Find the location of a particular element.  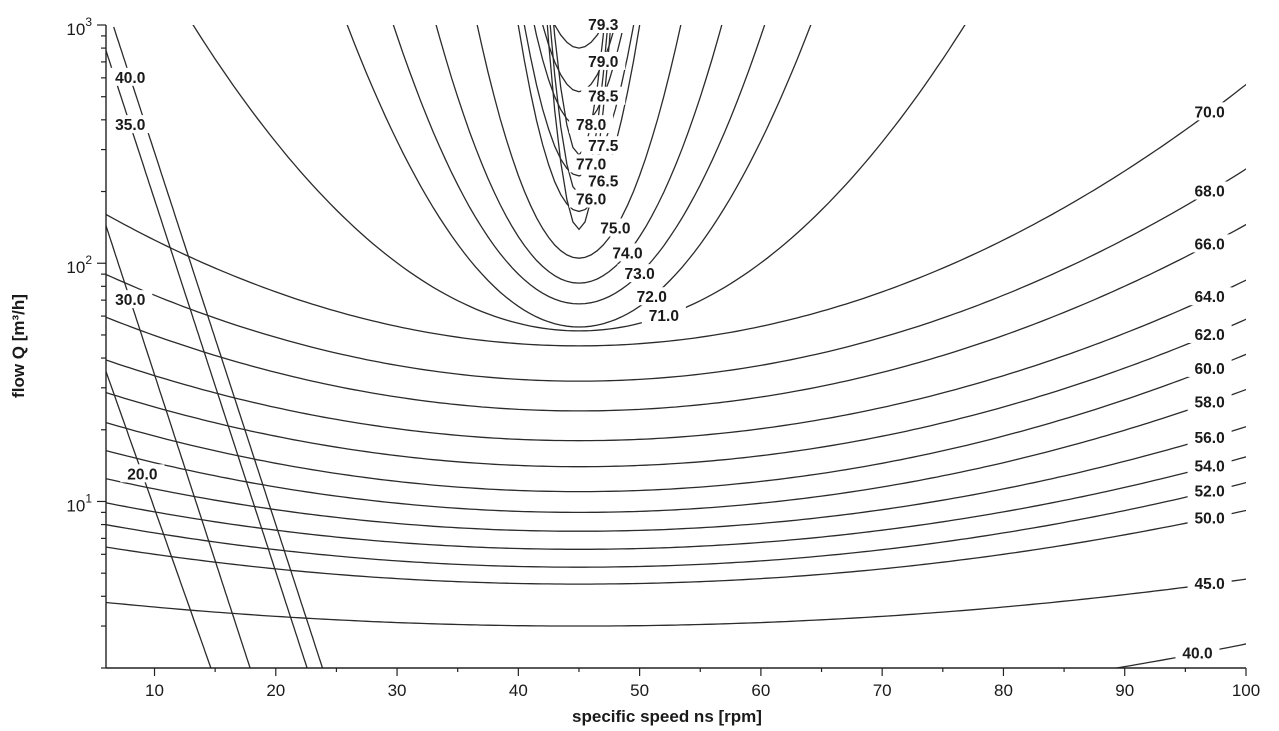

contour-label: 60.0 is located at coordinates (1210, 369).